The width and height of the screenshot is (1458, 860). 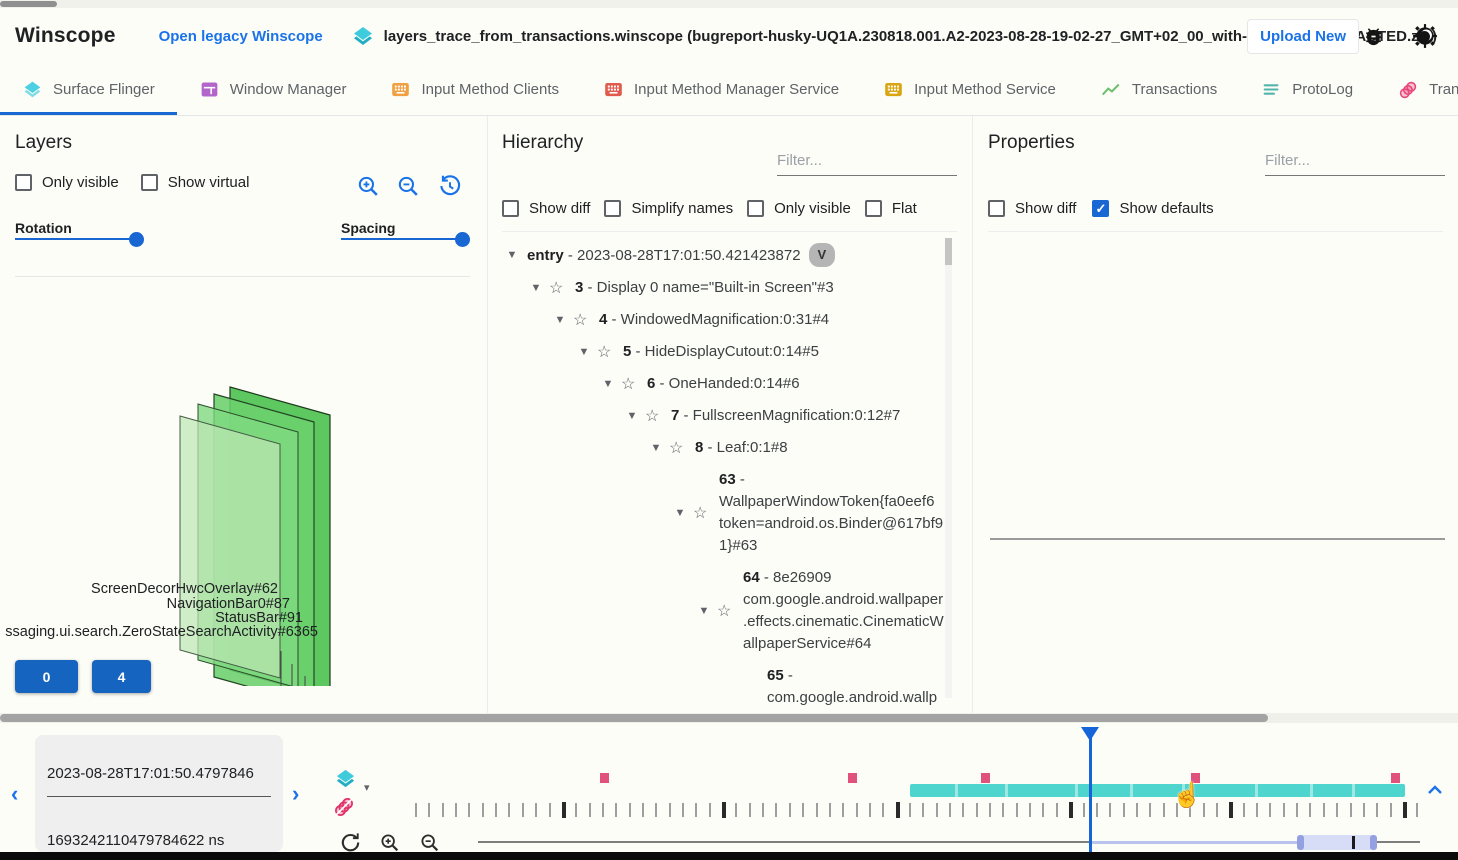 What do you see at coordinates (121, 676) in the screenshot?
I see `layer-flag-button-4: 4` at bounding box center [121, 676].